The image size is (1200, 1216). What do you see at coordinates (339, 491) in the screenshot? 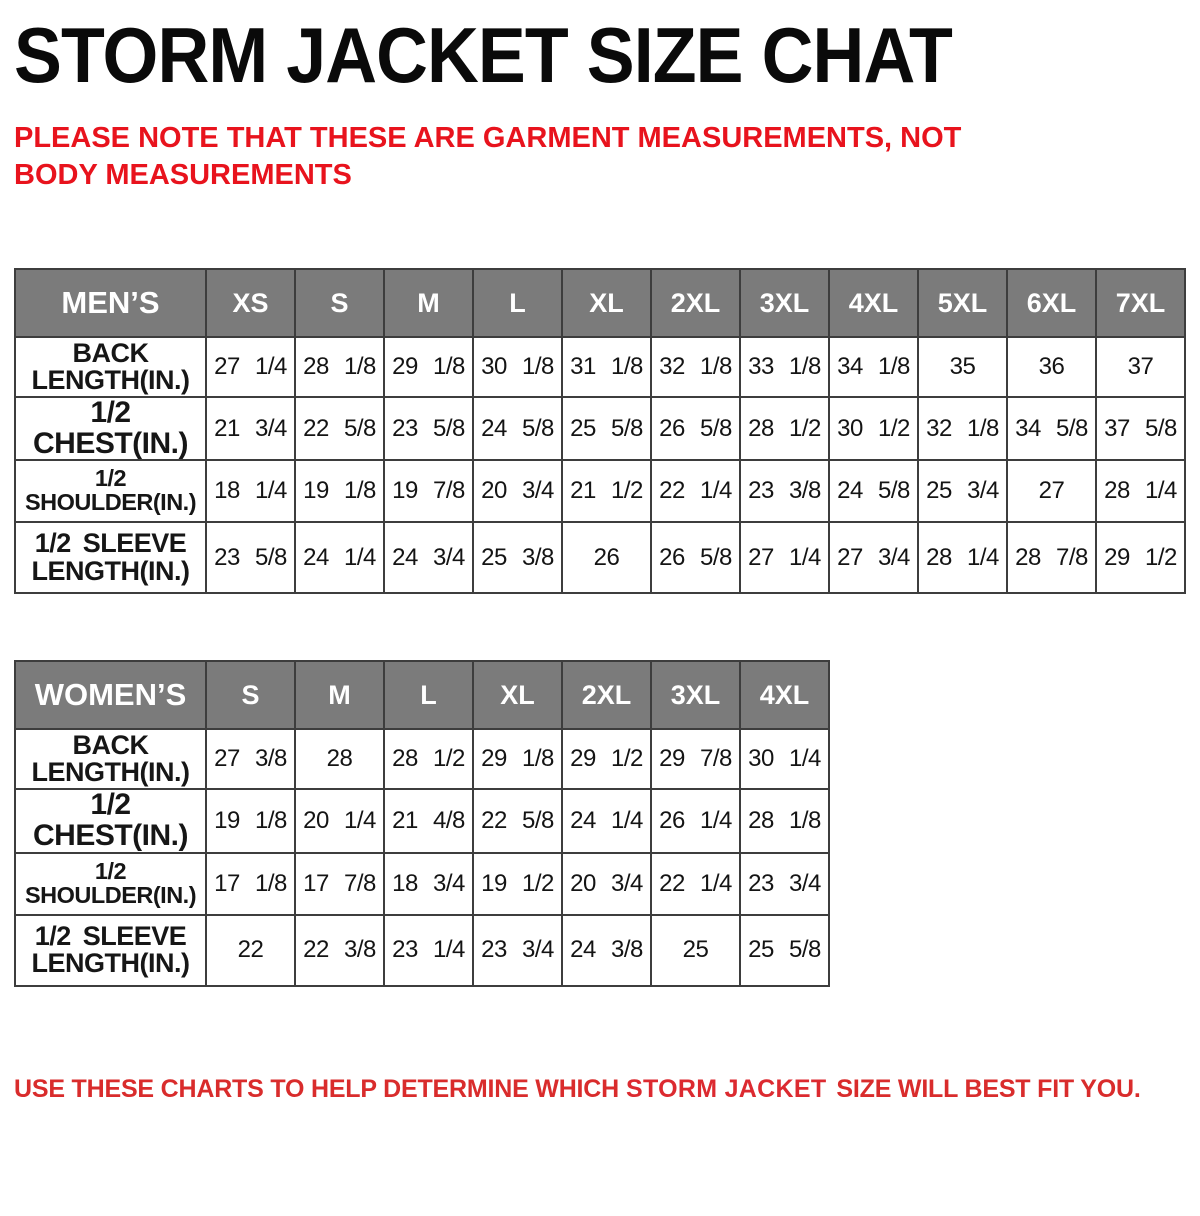
I see `size-value-cell: 19 1/8` at bounding box center [339, 491].